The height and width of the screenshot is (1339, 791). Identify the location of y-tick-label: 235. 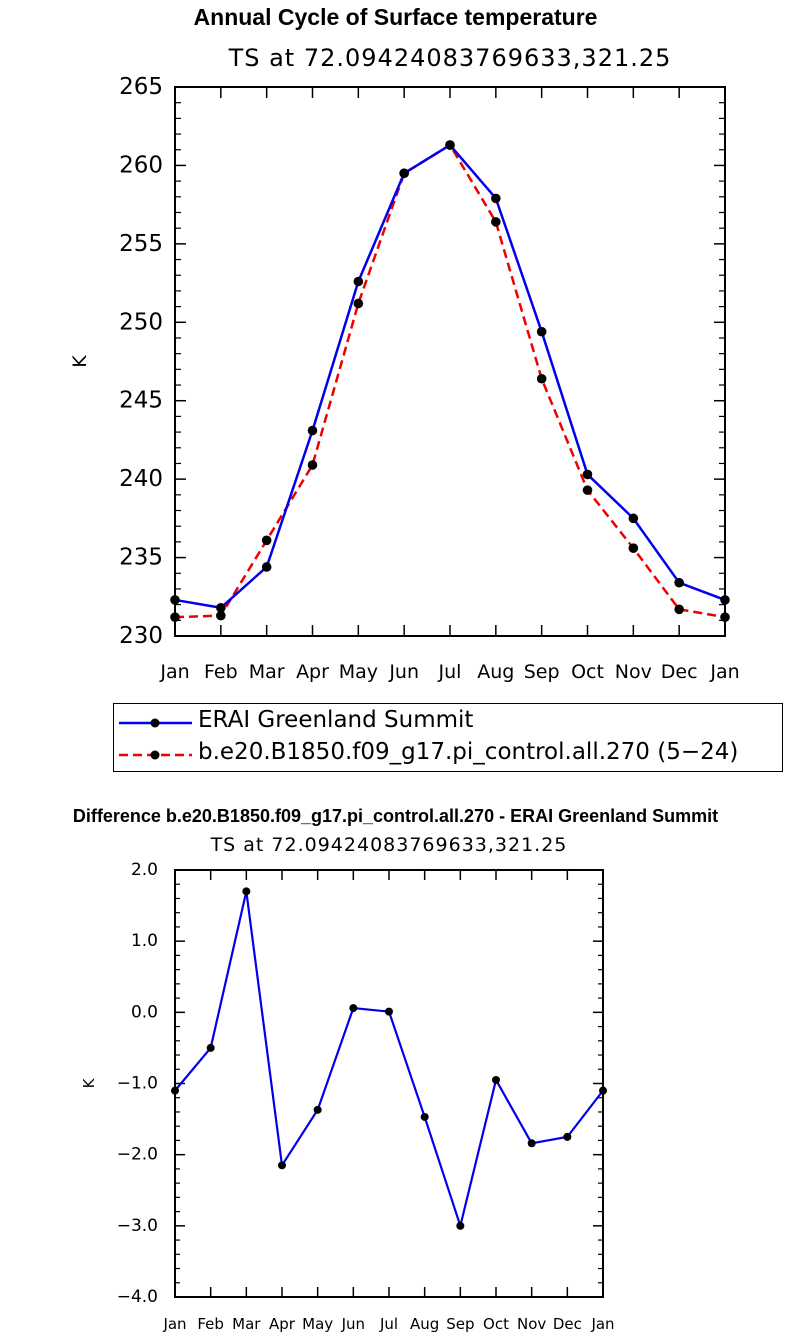
(141, 558).